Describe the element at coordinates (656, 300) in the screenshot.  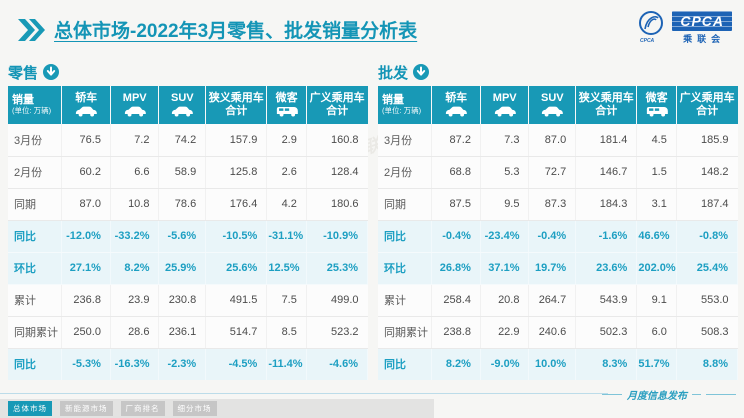
I see `table-cell: 9.1` at that location.